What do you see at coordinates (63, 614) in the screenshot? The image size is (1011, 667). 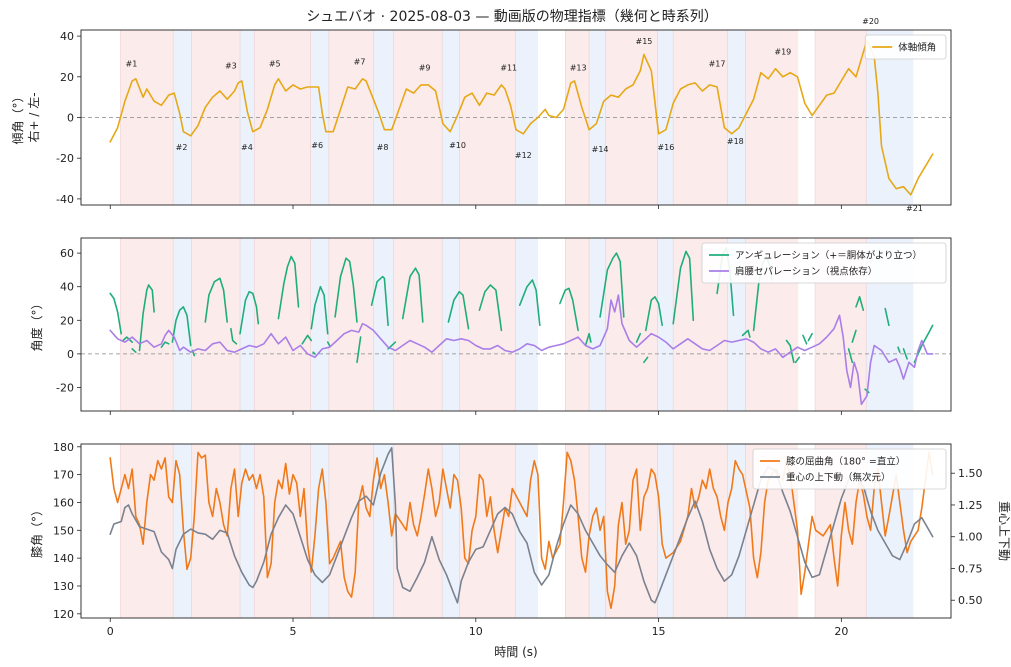 I see `y-tick-label: 120` at bounding box center [63, 614].